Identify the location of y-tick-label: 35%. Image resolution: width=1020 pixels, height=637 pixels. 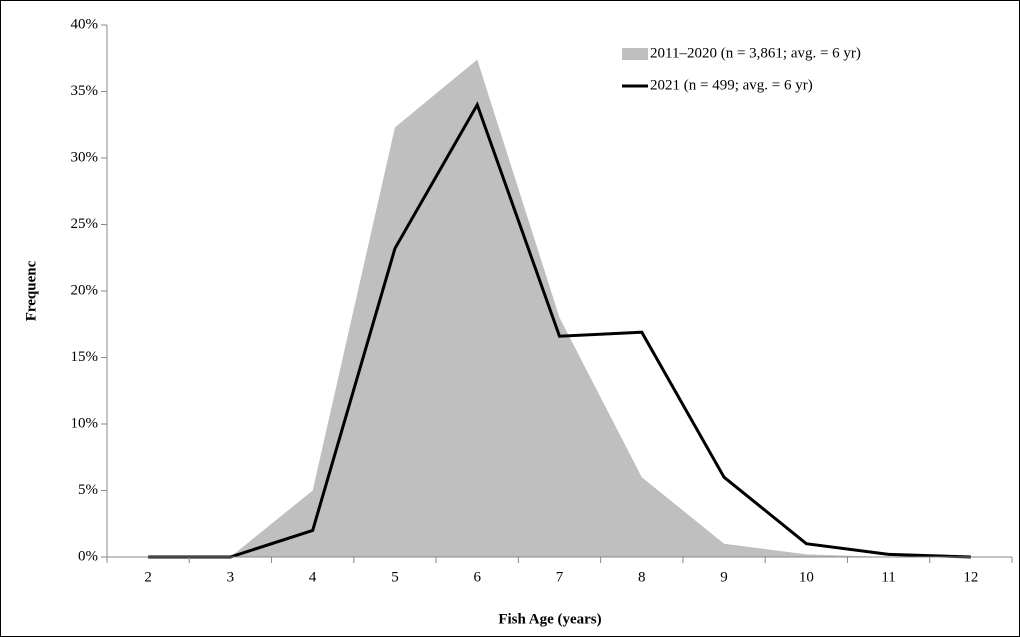
(85, 91).